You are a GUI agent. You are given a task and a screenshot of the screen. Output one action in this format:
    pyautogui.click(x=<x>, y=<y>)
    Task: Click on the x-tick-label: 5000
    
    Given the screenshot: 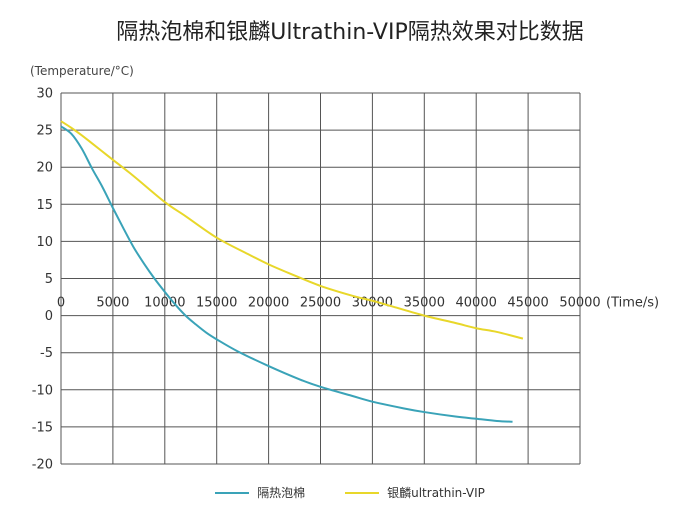 What is the action you would take?
    pyautogui.click(x=112, y=303)
    